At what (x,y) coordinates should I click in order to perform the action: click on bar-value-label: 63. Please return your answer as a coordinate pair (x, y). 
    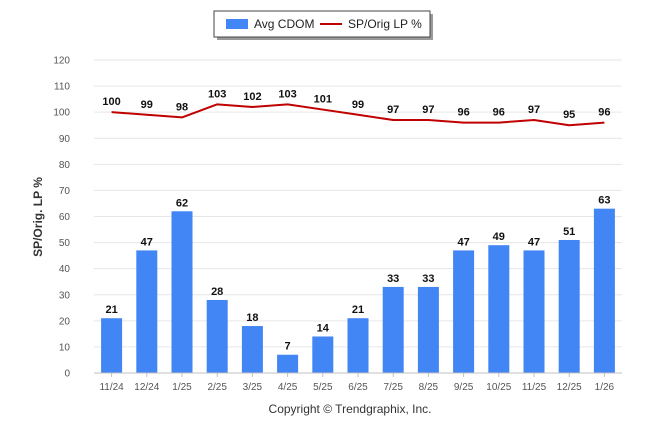
    Looking at the image, I should click on (604, 201).